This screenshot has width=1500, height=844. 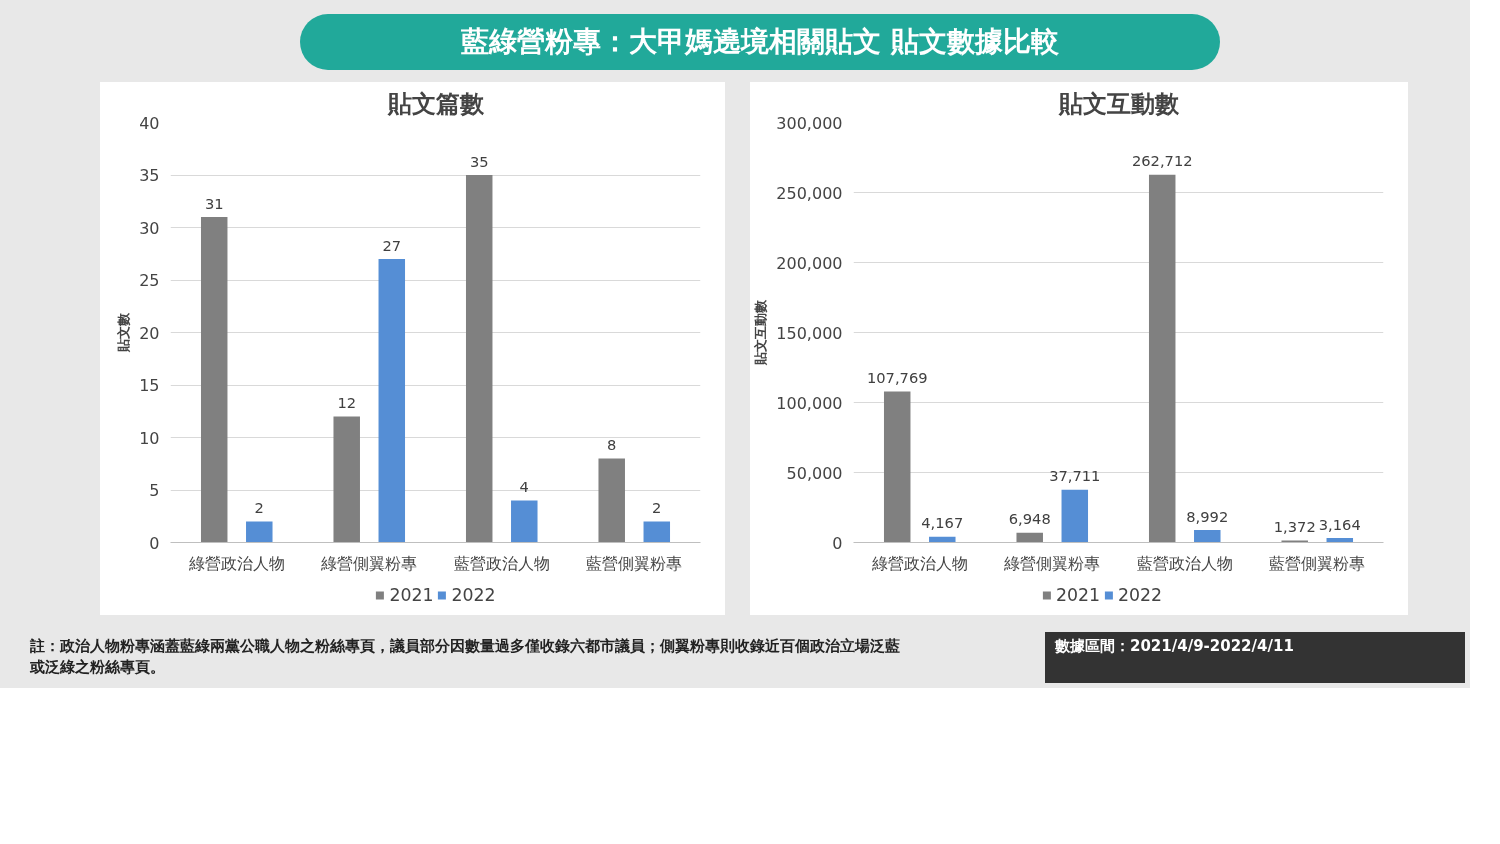 What do you see at coordinates (814, 473) in the screenshot?
I see `y-tick-label: 50,000` at bounding box center [814, 473].